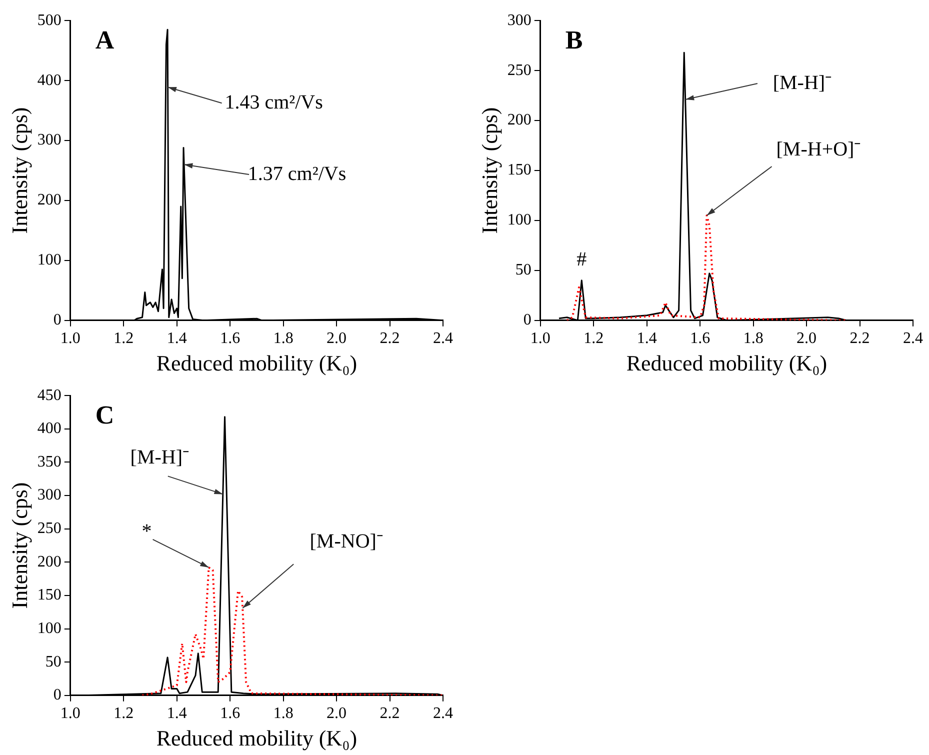 The image size is (929, 755). What do you see at coordinates (147, 531) in the screenshot?
I see `annotation: *` at bounding box center [147, 531].